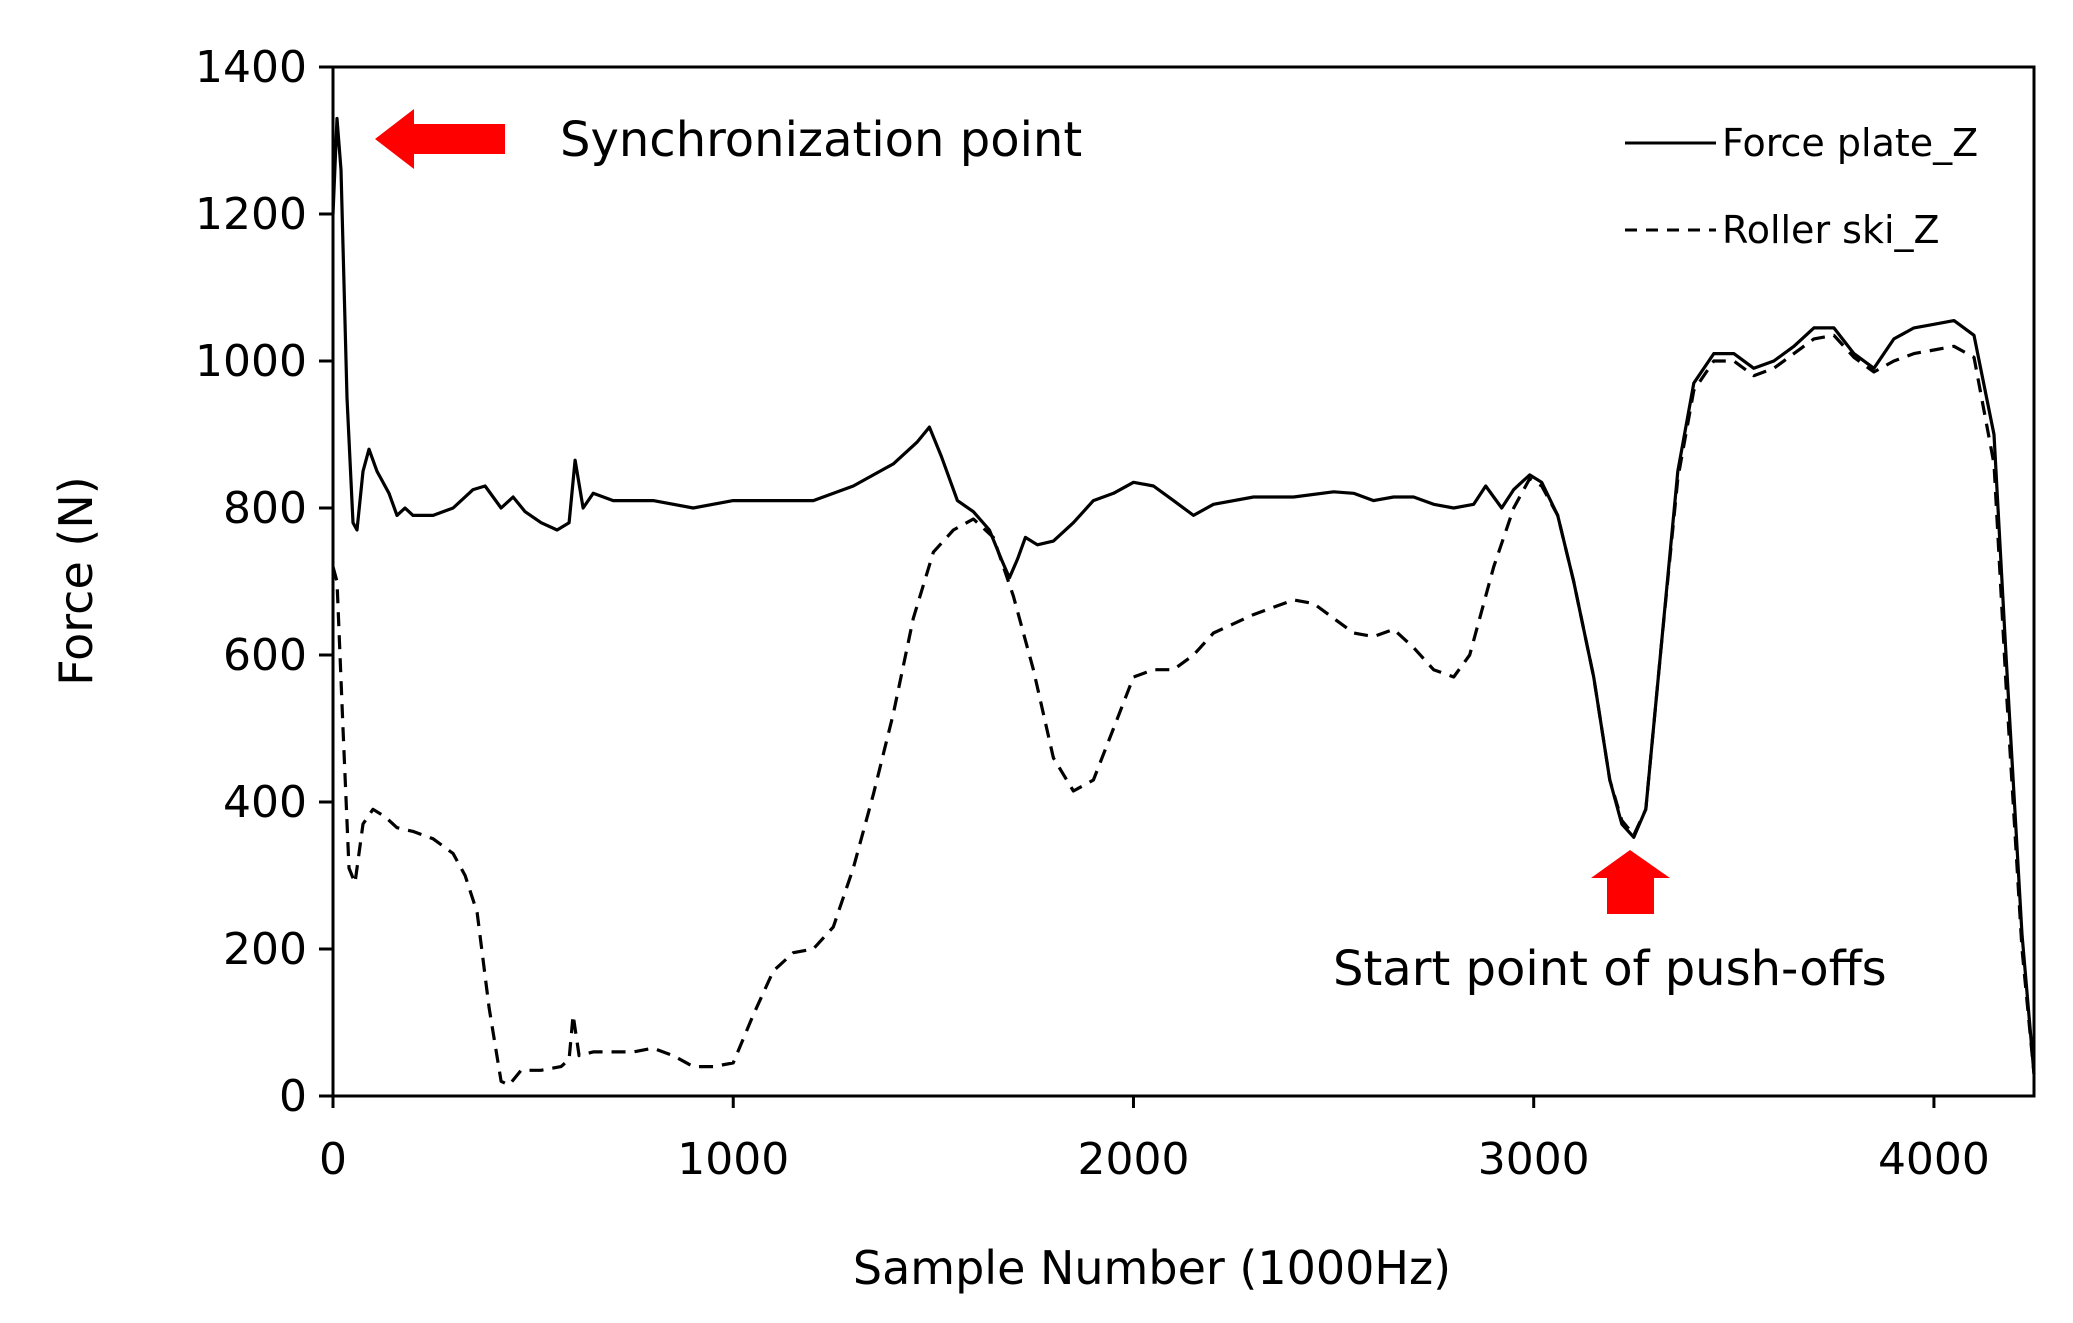 The height and width of the screenshot is (1323, 2073). I want to click on x-tick-label: 0, so click(333, 1159).